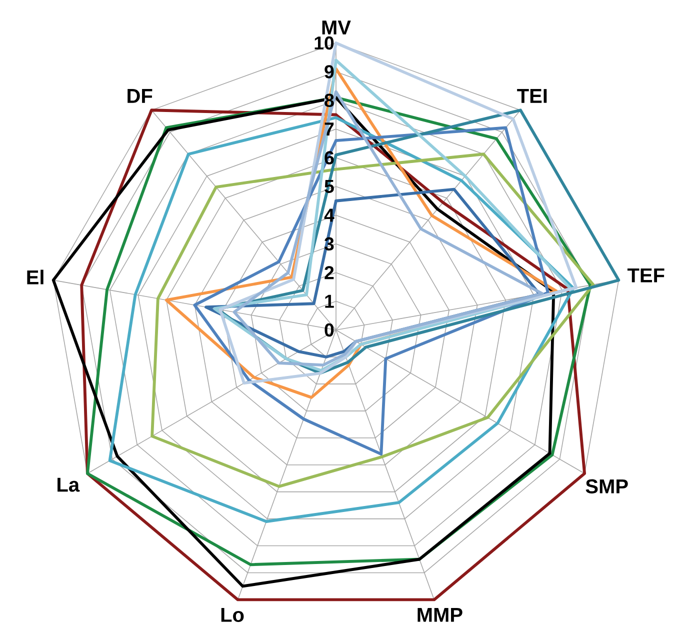 The width and height of the screenshot is (680, 629). Describe the element at coordinates (532, 96) in the screenshot. I see `spoke-label: TEI` at that location.